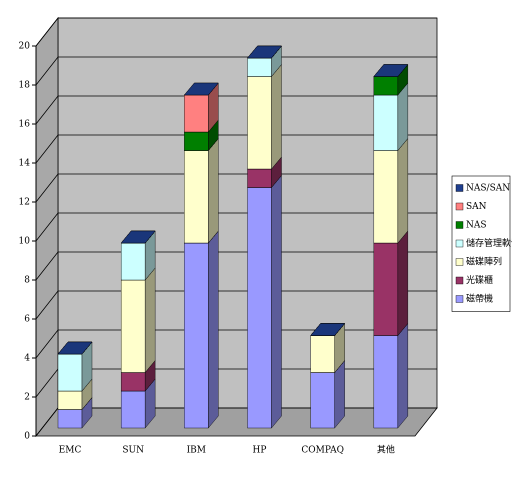 Image resolution: width=512 pixels, height=486 pixels. Describe the element at coordinates (27, 320) in the screenshot. I see `y-tick-label: 6` at that location.